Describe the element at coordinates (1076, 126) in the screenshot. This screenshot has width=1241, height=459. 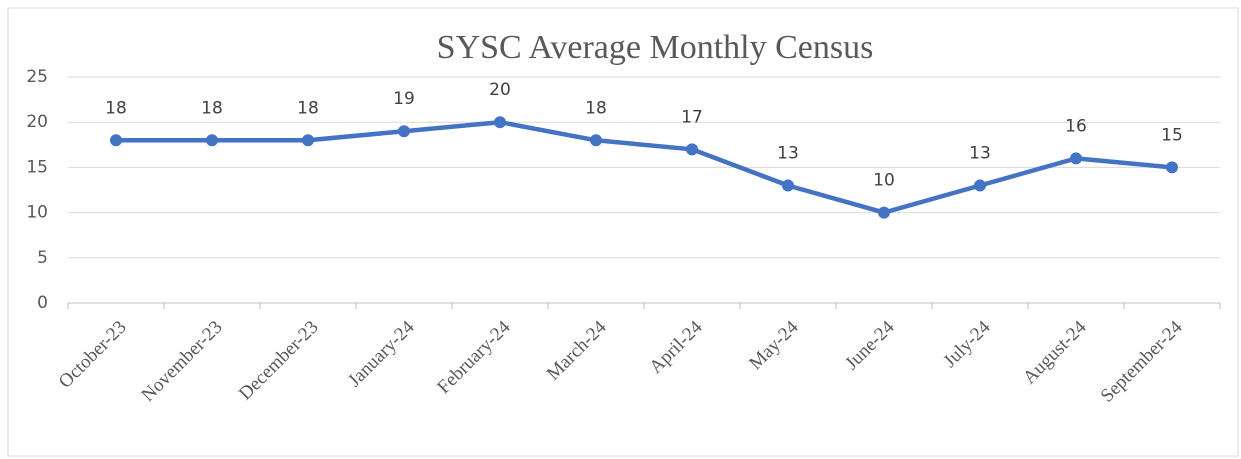
I see `data-label: 16` at that location.